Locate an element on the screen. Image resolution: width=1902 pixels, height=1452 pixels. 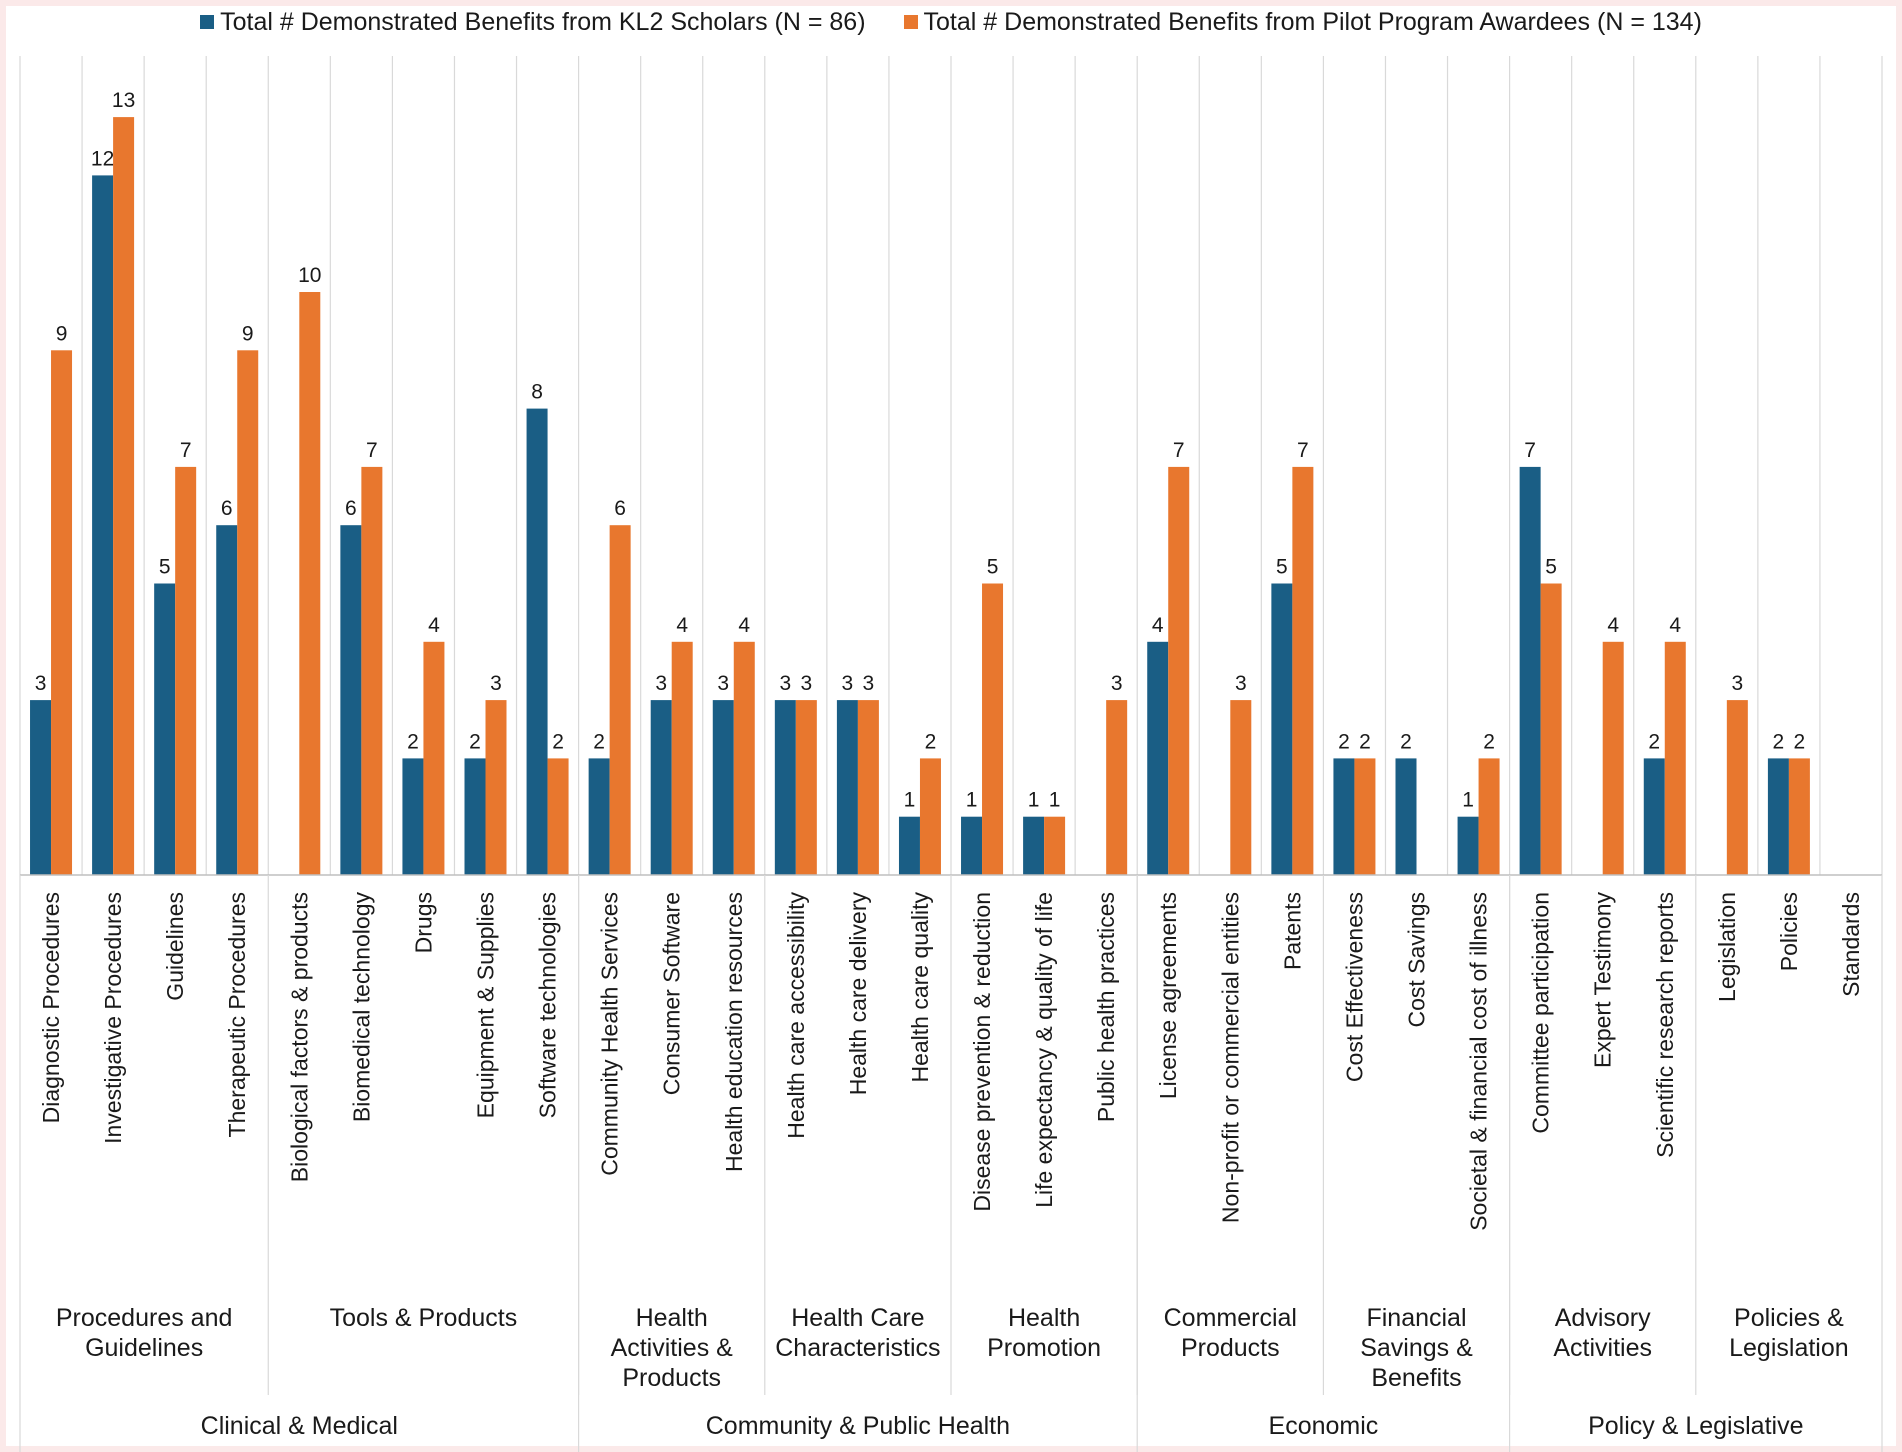
data-label-kl2: 6 is located at coordinates (227, 508).